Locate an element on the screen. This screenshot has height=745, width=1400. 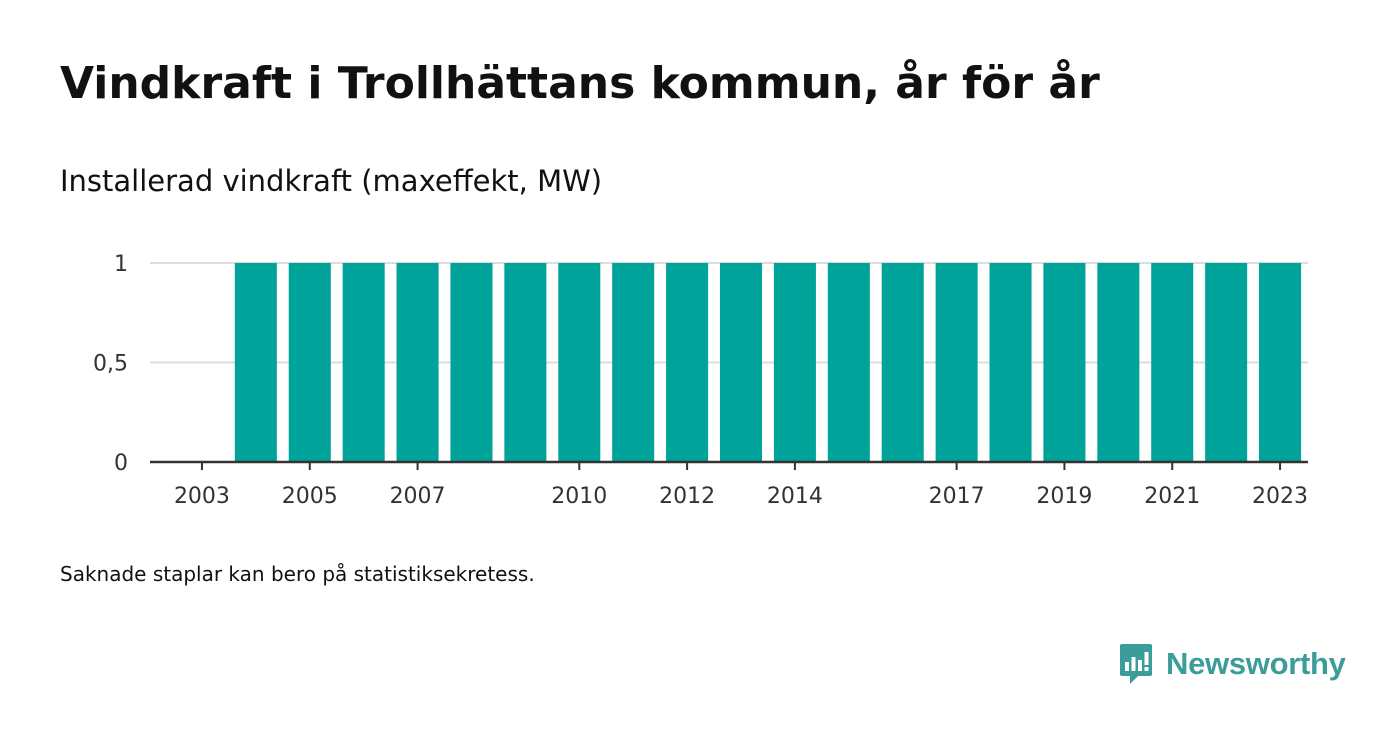
bar-2019 is located at coordinates (1064, 362).